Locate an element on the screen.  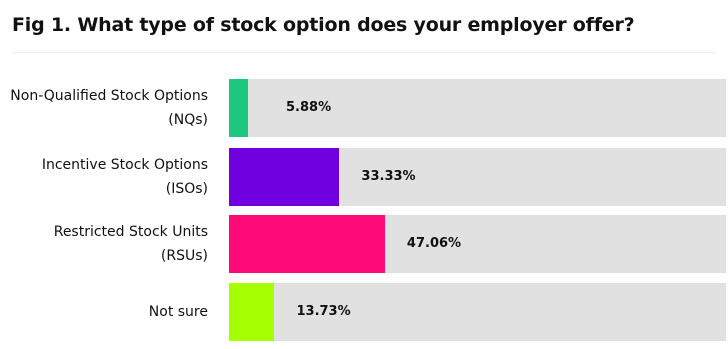
value-label: 5.88% is located at coordinates (309, 107).